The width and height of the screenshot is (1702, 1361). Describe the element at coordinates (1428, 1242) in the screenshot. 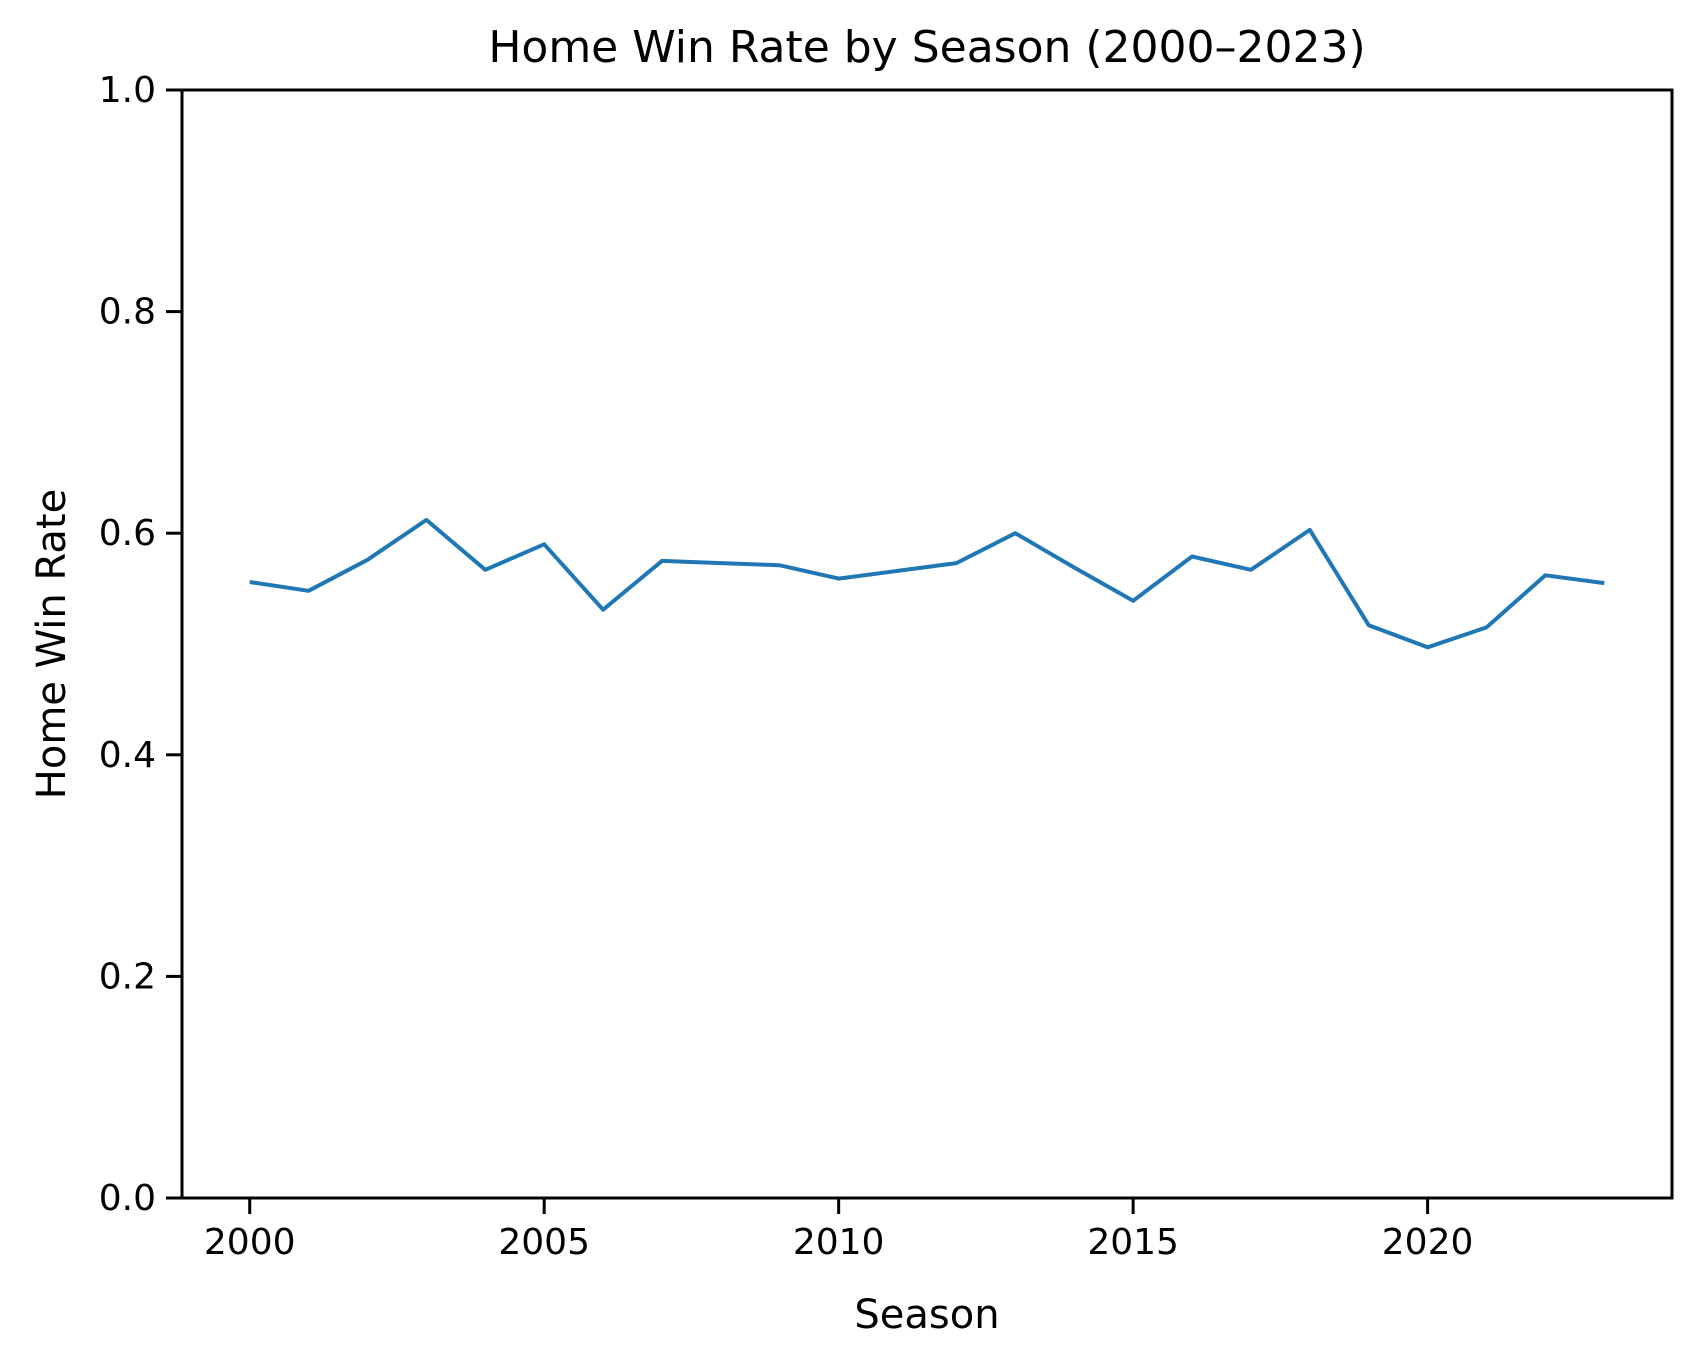

I see `x-tick-label: 2020` at that location.